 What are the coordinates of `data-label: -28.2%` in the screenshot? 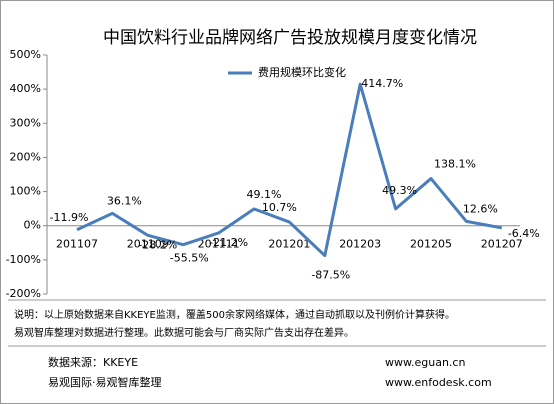 It's located at (157, 244).